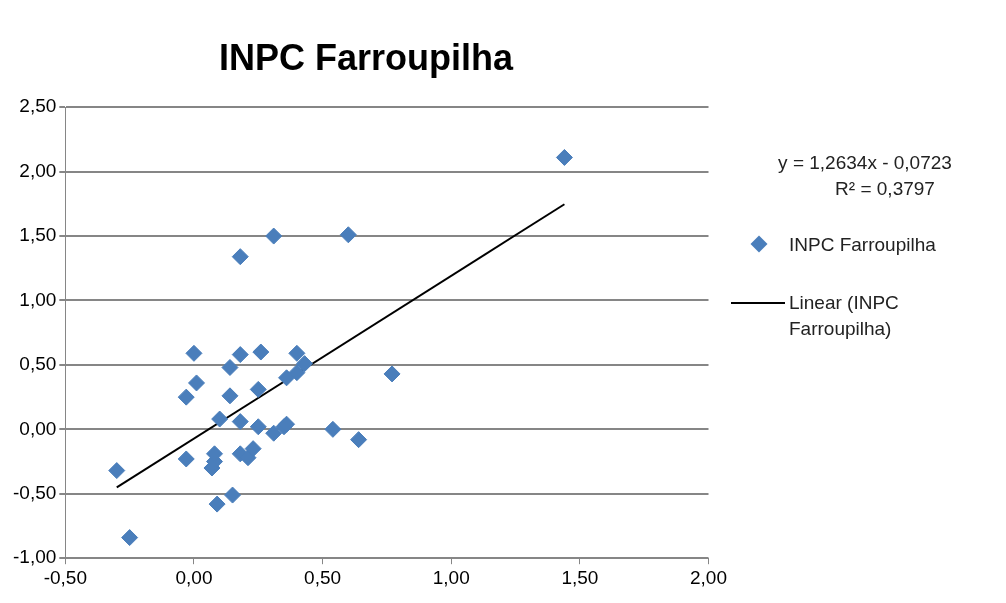 Image resolution: width=1006 pixels, height=603 pixels. What do you see at coordinates (65, 577) in the screenshot?
I see `x-tick-label: -0,50` at bounding box center [65, 577].